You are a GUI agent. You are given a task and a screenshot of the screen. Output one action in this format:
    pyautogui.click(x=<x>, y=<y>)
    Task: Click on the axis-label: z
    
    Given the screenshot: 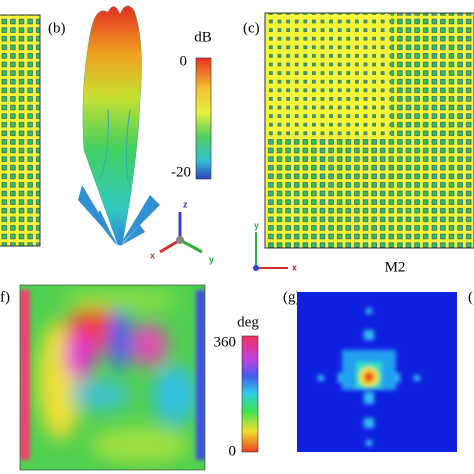 What is the action you would take?
    pyautogui.click(x=185, y=204)
    